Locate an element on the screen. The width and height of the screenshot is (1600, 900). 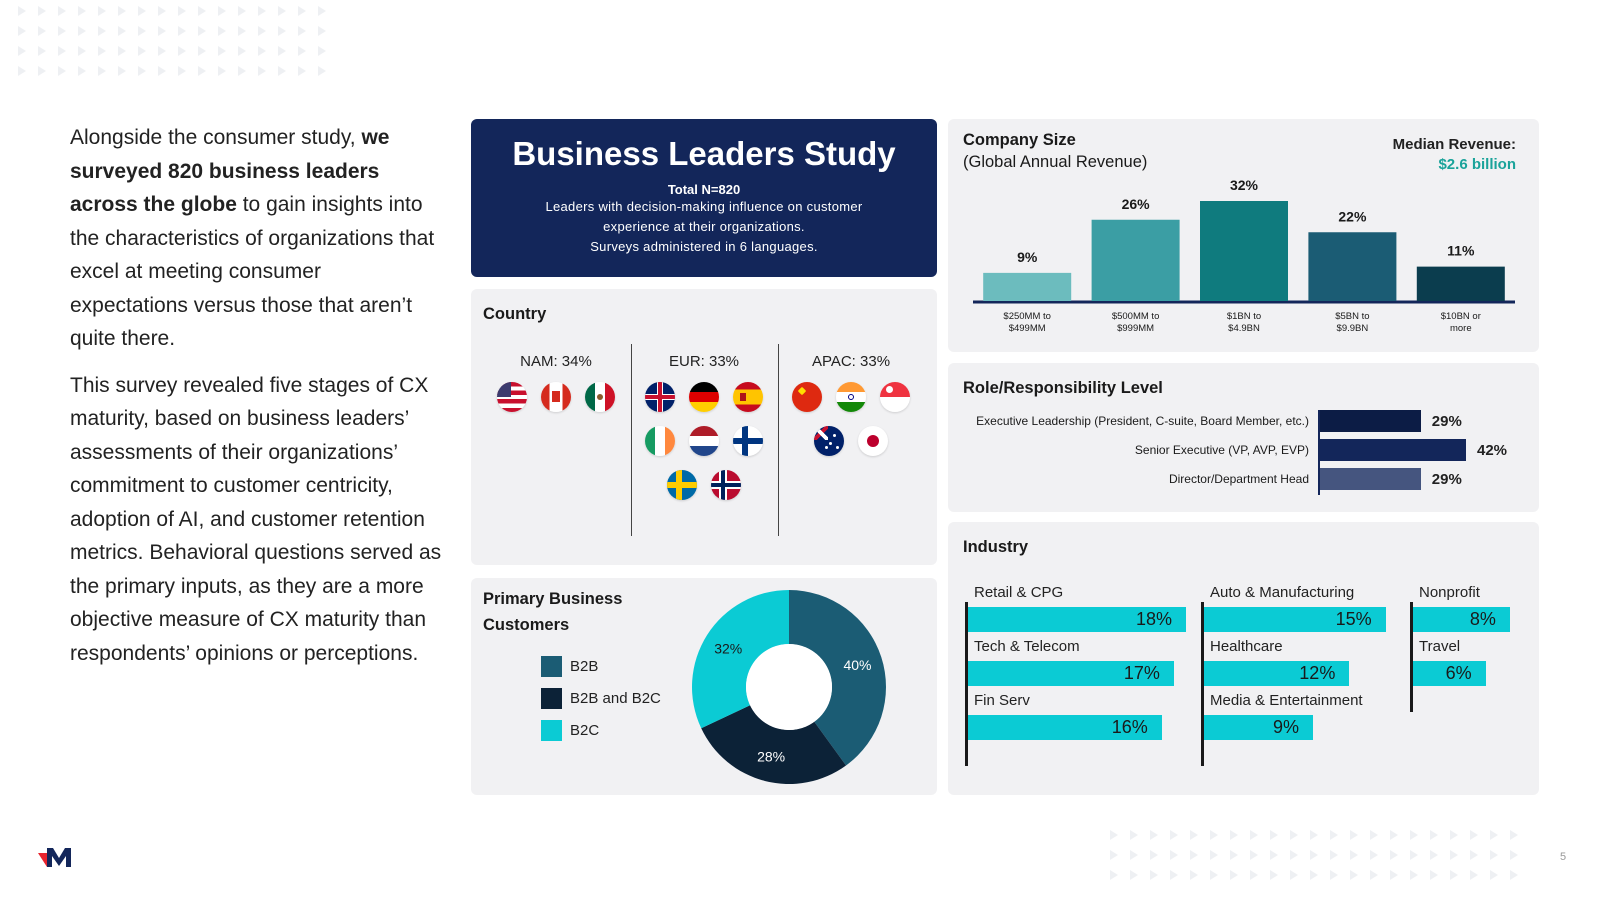
flag-spain-icon is located at coordinates (748, 397).